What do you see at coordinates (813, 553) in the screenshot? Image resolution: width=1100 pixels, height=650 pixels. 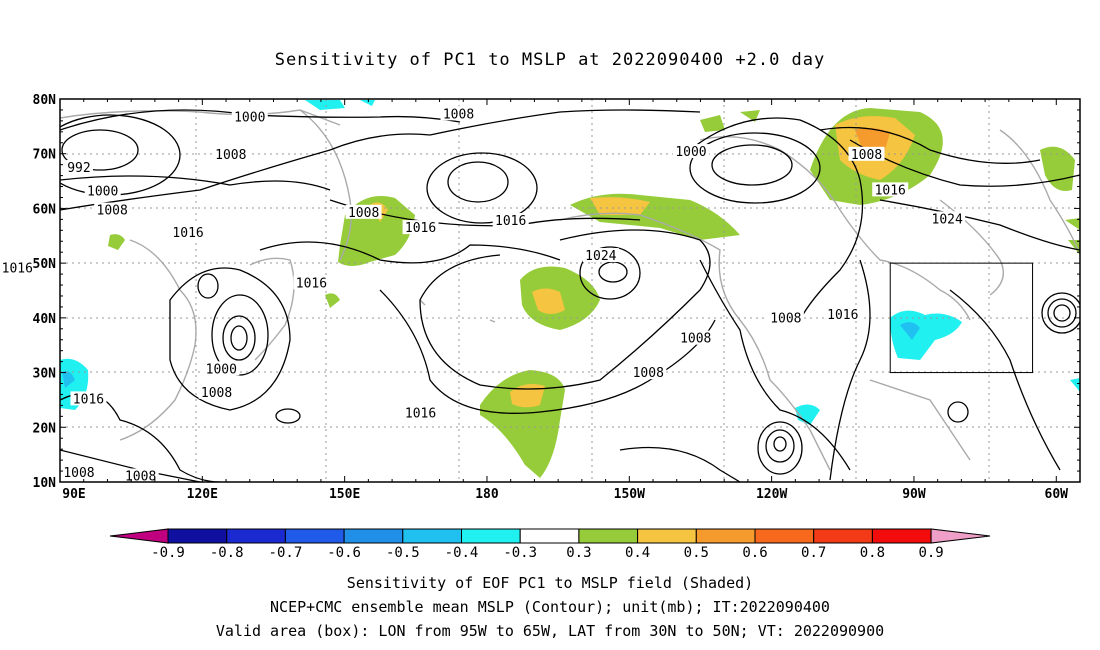 I see `colorbar-label: 0.7` at bounding box center [813, 553].